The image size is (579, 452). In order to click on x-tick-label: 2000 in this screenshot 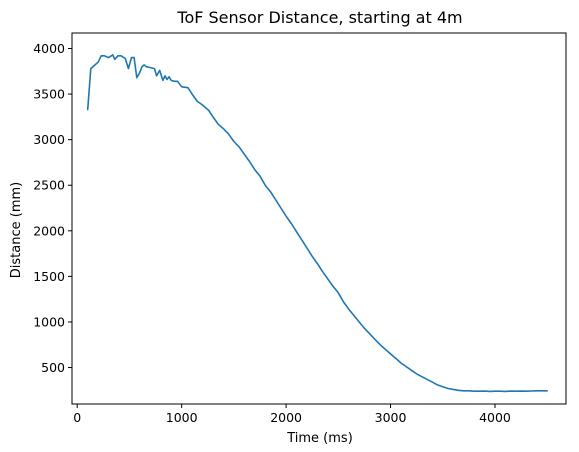, I will do `click(286, 417)`.